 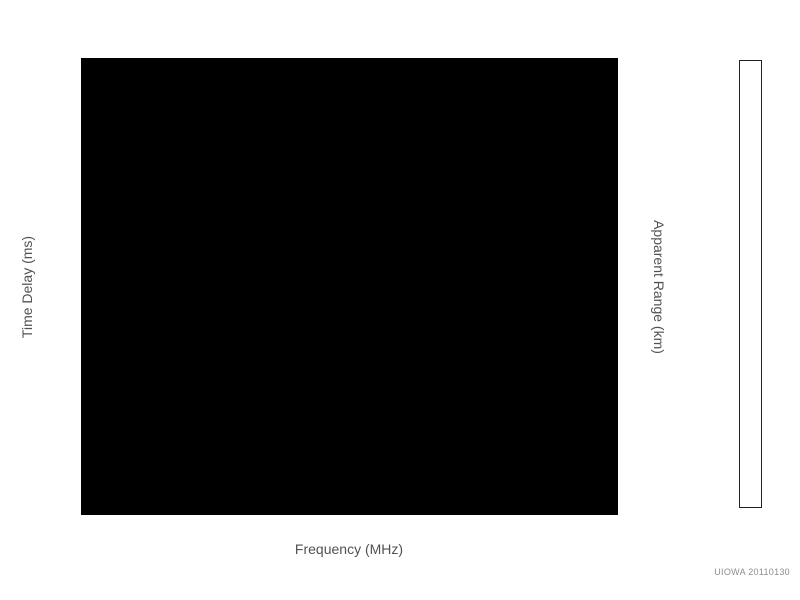 I want to click on apparent-range-axis-title: Apparent Range (km), so click(x=659, y=287).